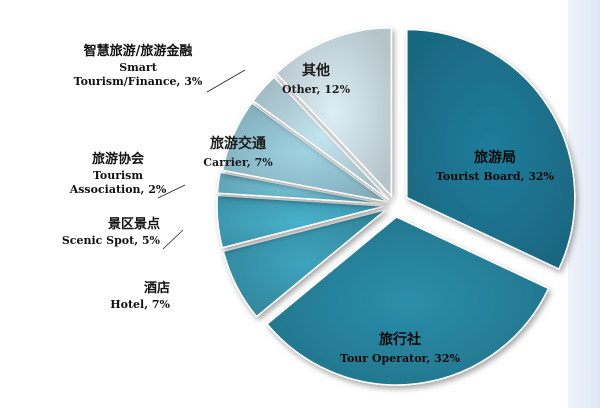 Image resolution: width=600 pixels, height=408 pixels. Describe the element at coordinates (118, 189) in the screenshot. I see `slice-label-en-tourism-association-1: Association, 2%` at that location.